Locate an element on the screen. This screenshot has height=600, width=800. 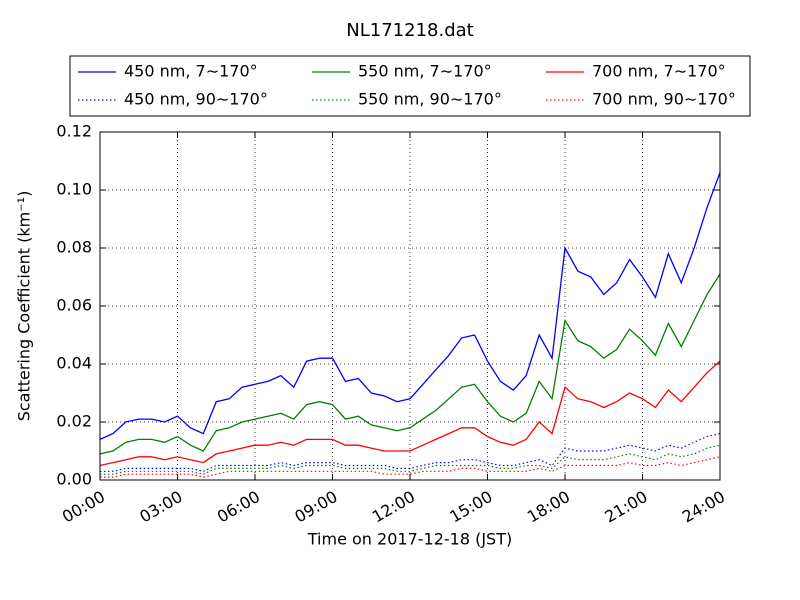
legend-label: 550 nm, 7∼170° is located at coordinates (425, 71).